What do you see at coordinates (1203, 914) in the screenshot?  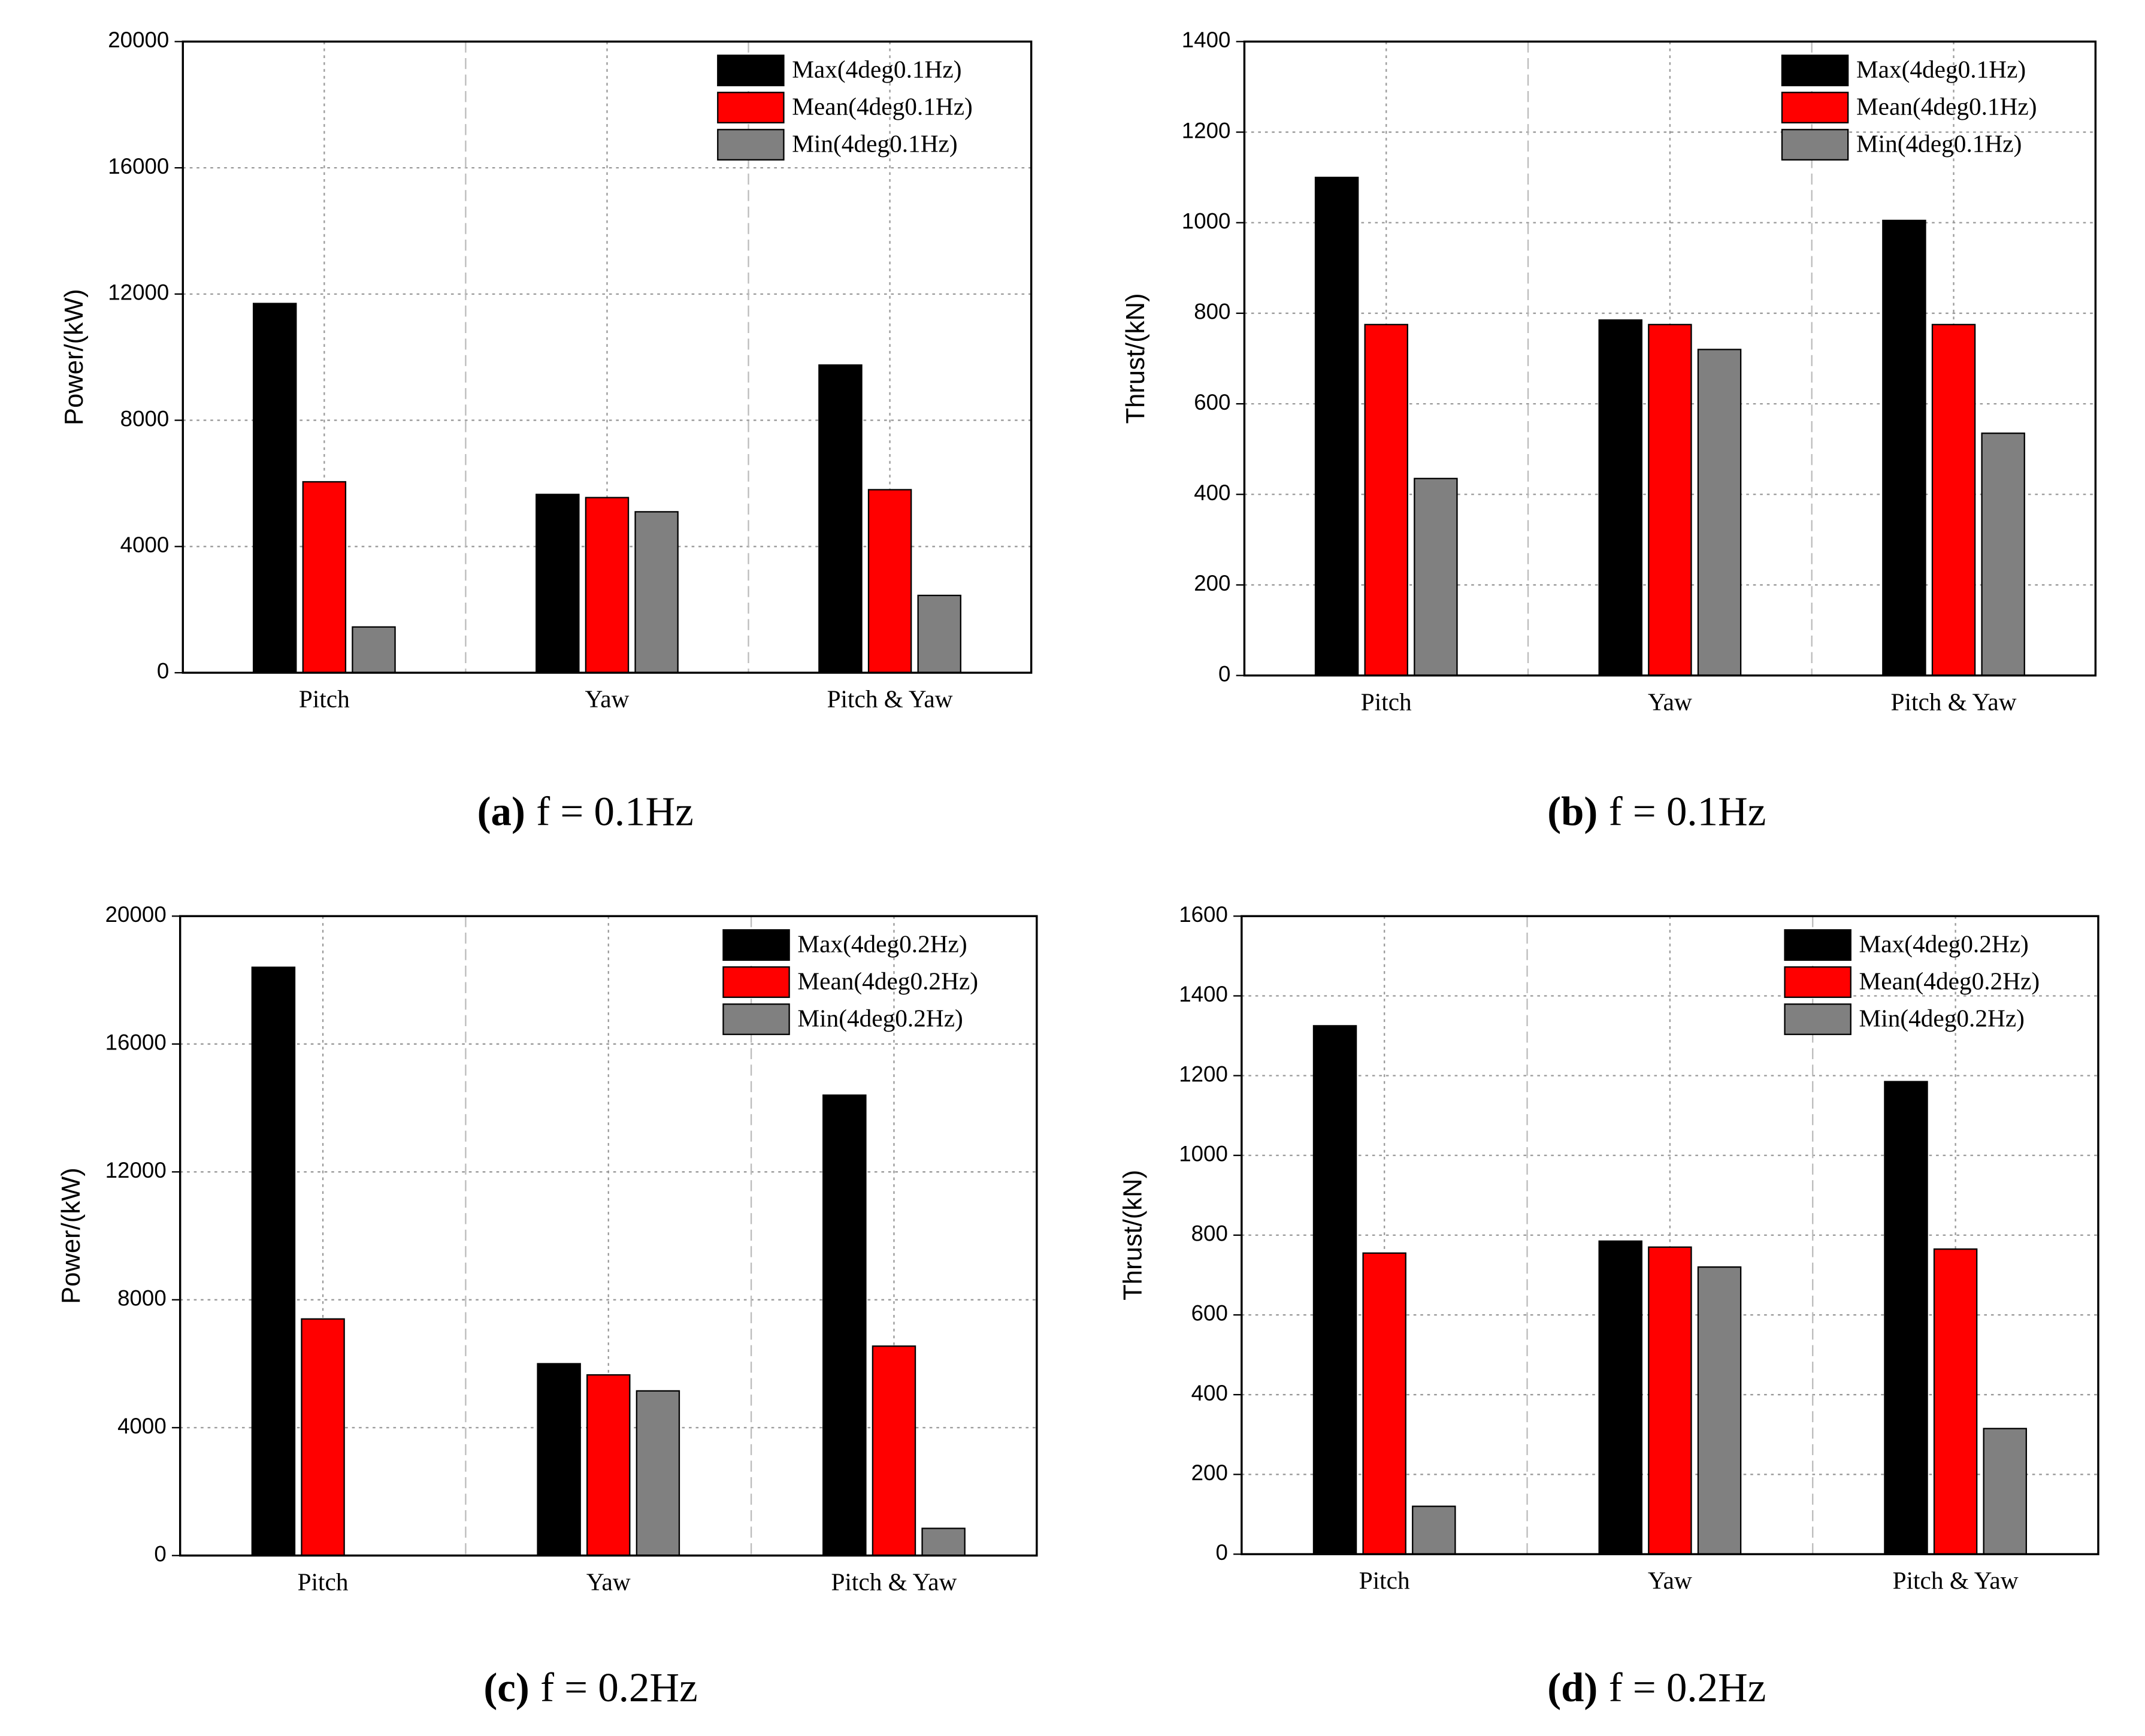 I see `y-tick-label: 1600` at bounding box center [1203, 914].